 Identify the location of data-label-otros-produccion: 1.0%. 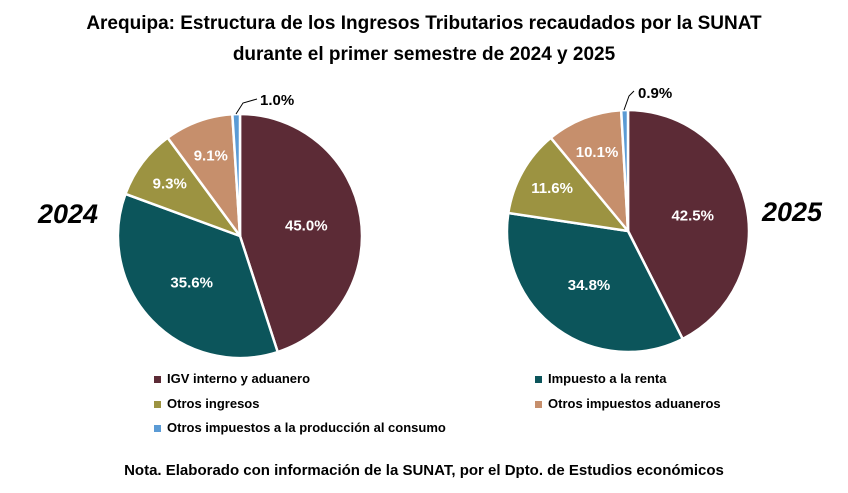
(277, 100).